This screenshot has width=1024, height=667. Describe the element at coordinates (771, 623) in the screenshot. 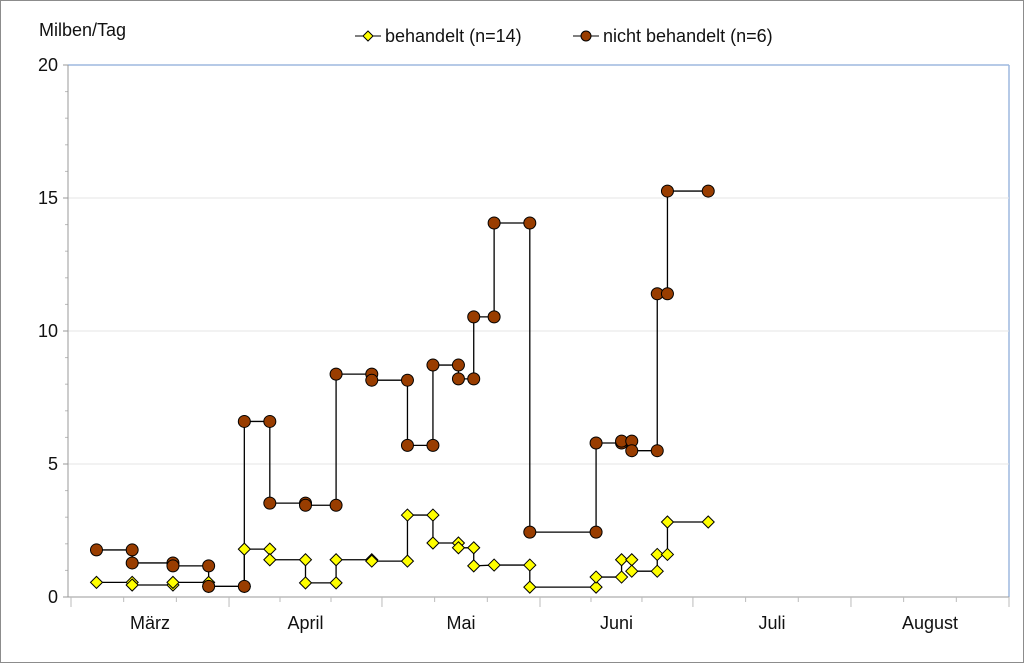

I see `x-tick-label: Juli` at that location.